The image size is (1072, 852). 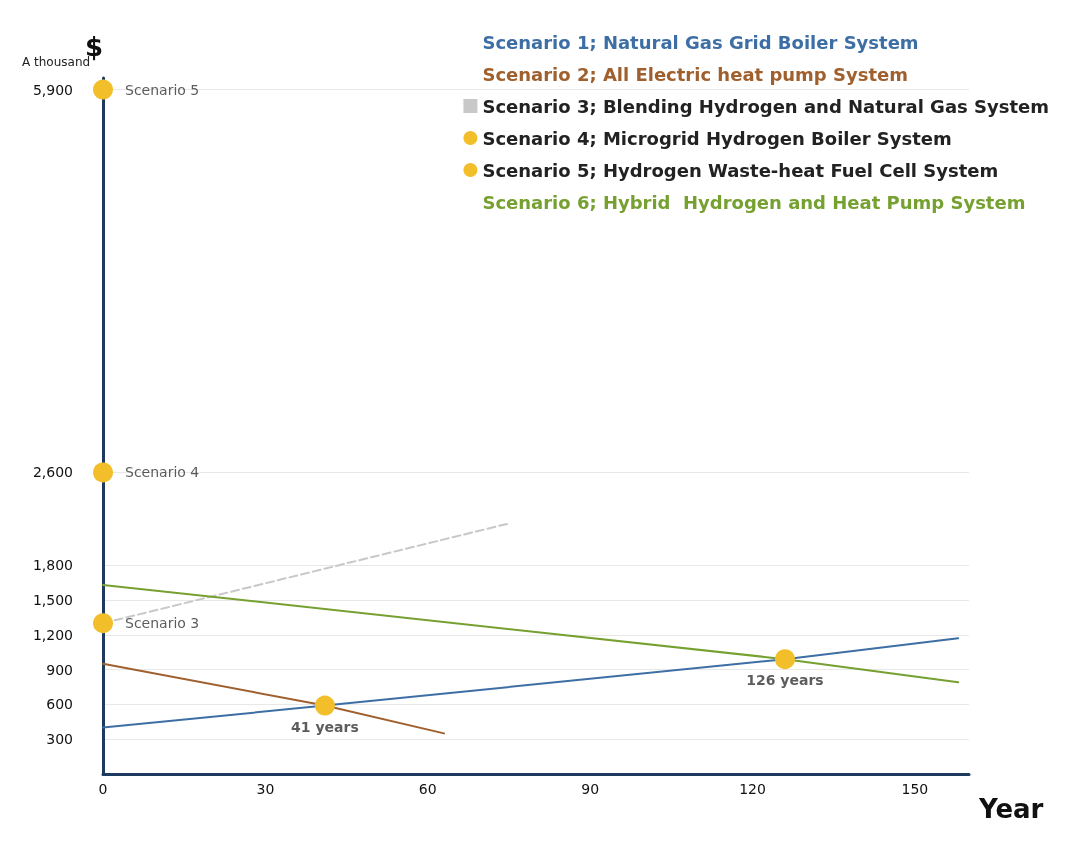 What do you see at coordinates (752, 789) in the screenshot?
I see `x-tick-label: 120` at bounding box center [752, 789].